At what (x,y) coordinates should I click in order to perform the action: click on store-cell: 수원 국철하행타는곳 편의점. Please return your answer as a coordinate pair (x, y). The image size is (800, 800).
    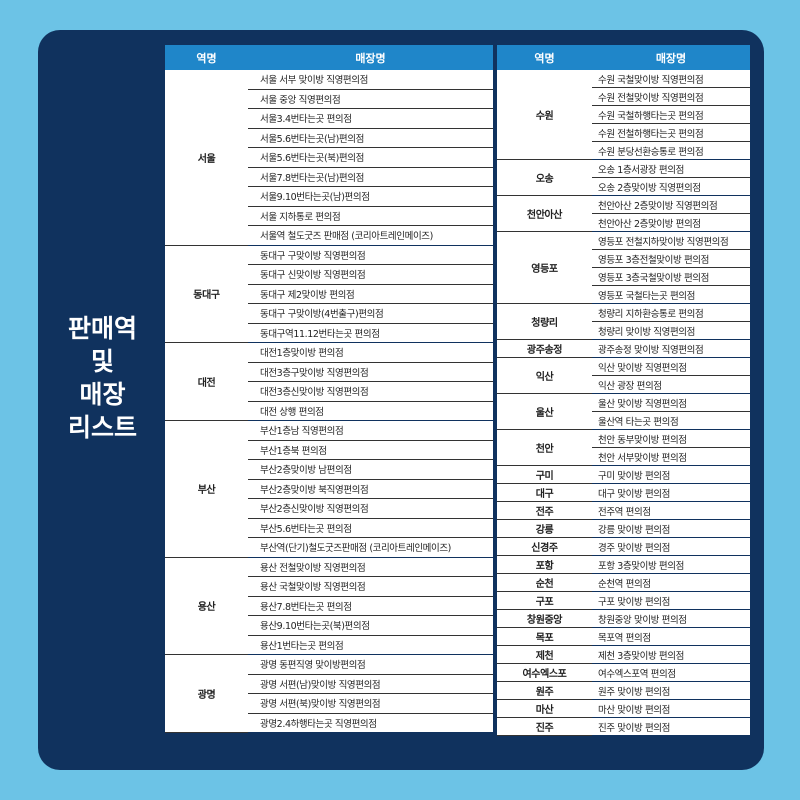
    Looking at the image, I should click on (671, 114).